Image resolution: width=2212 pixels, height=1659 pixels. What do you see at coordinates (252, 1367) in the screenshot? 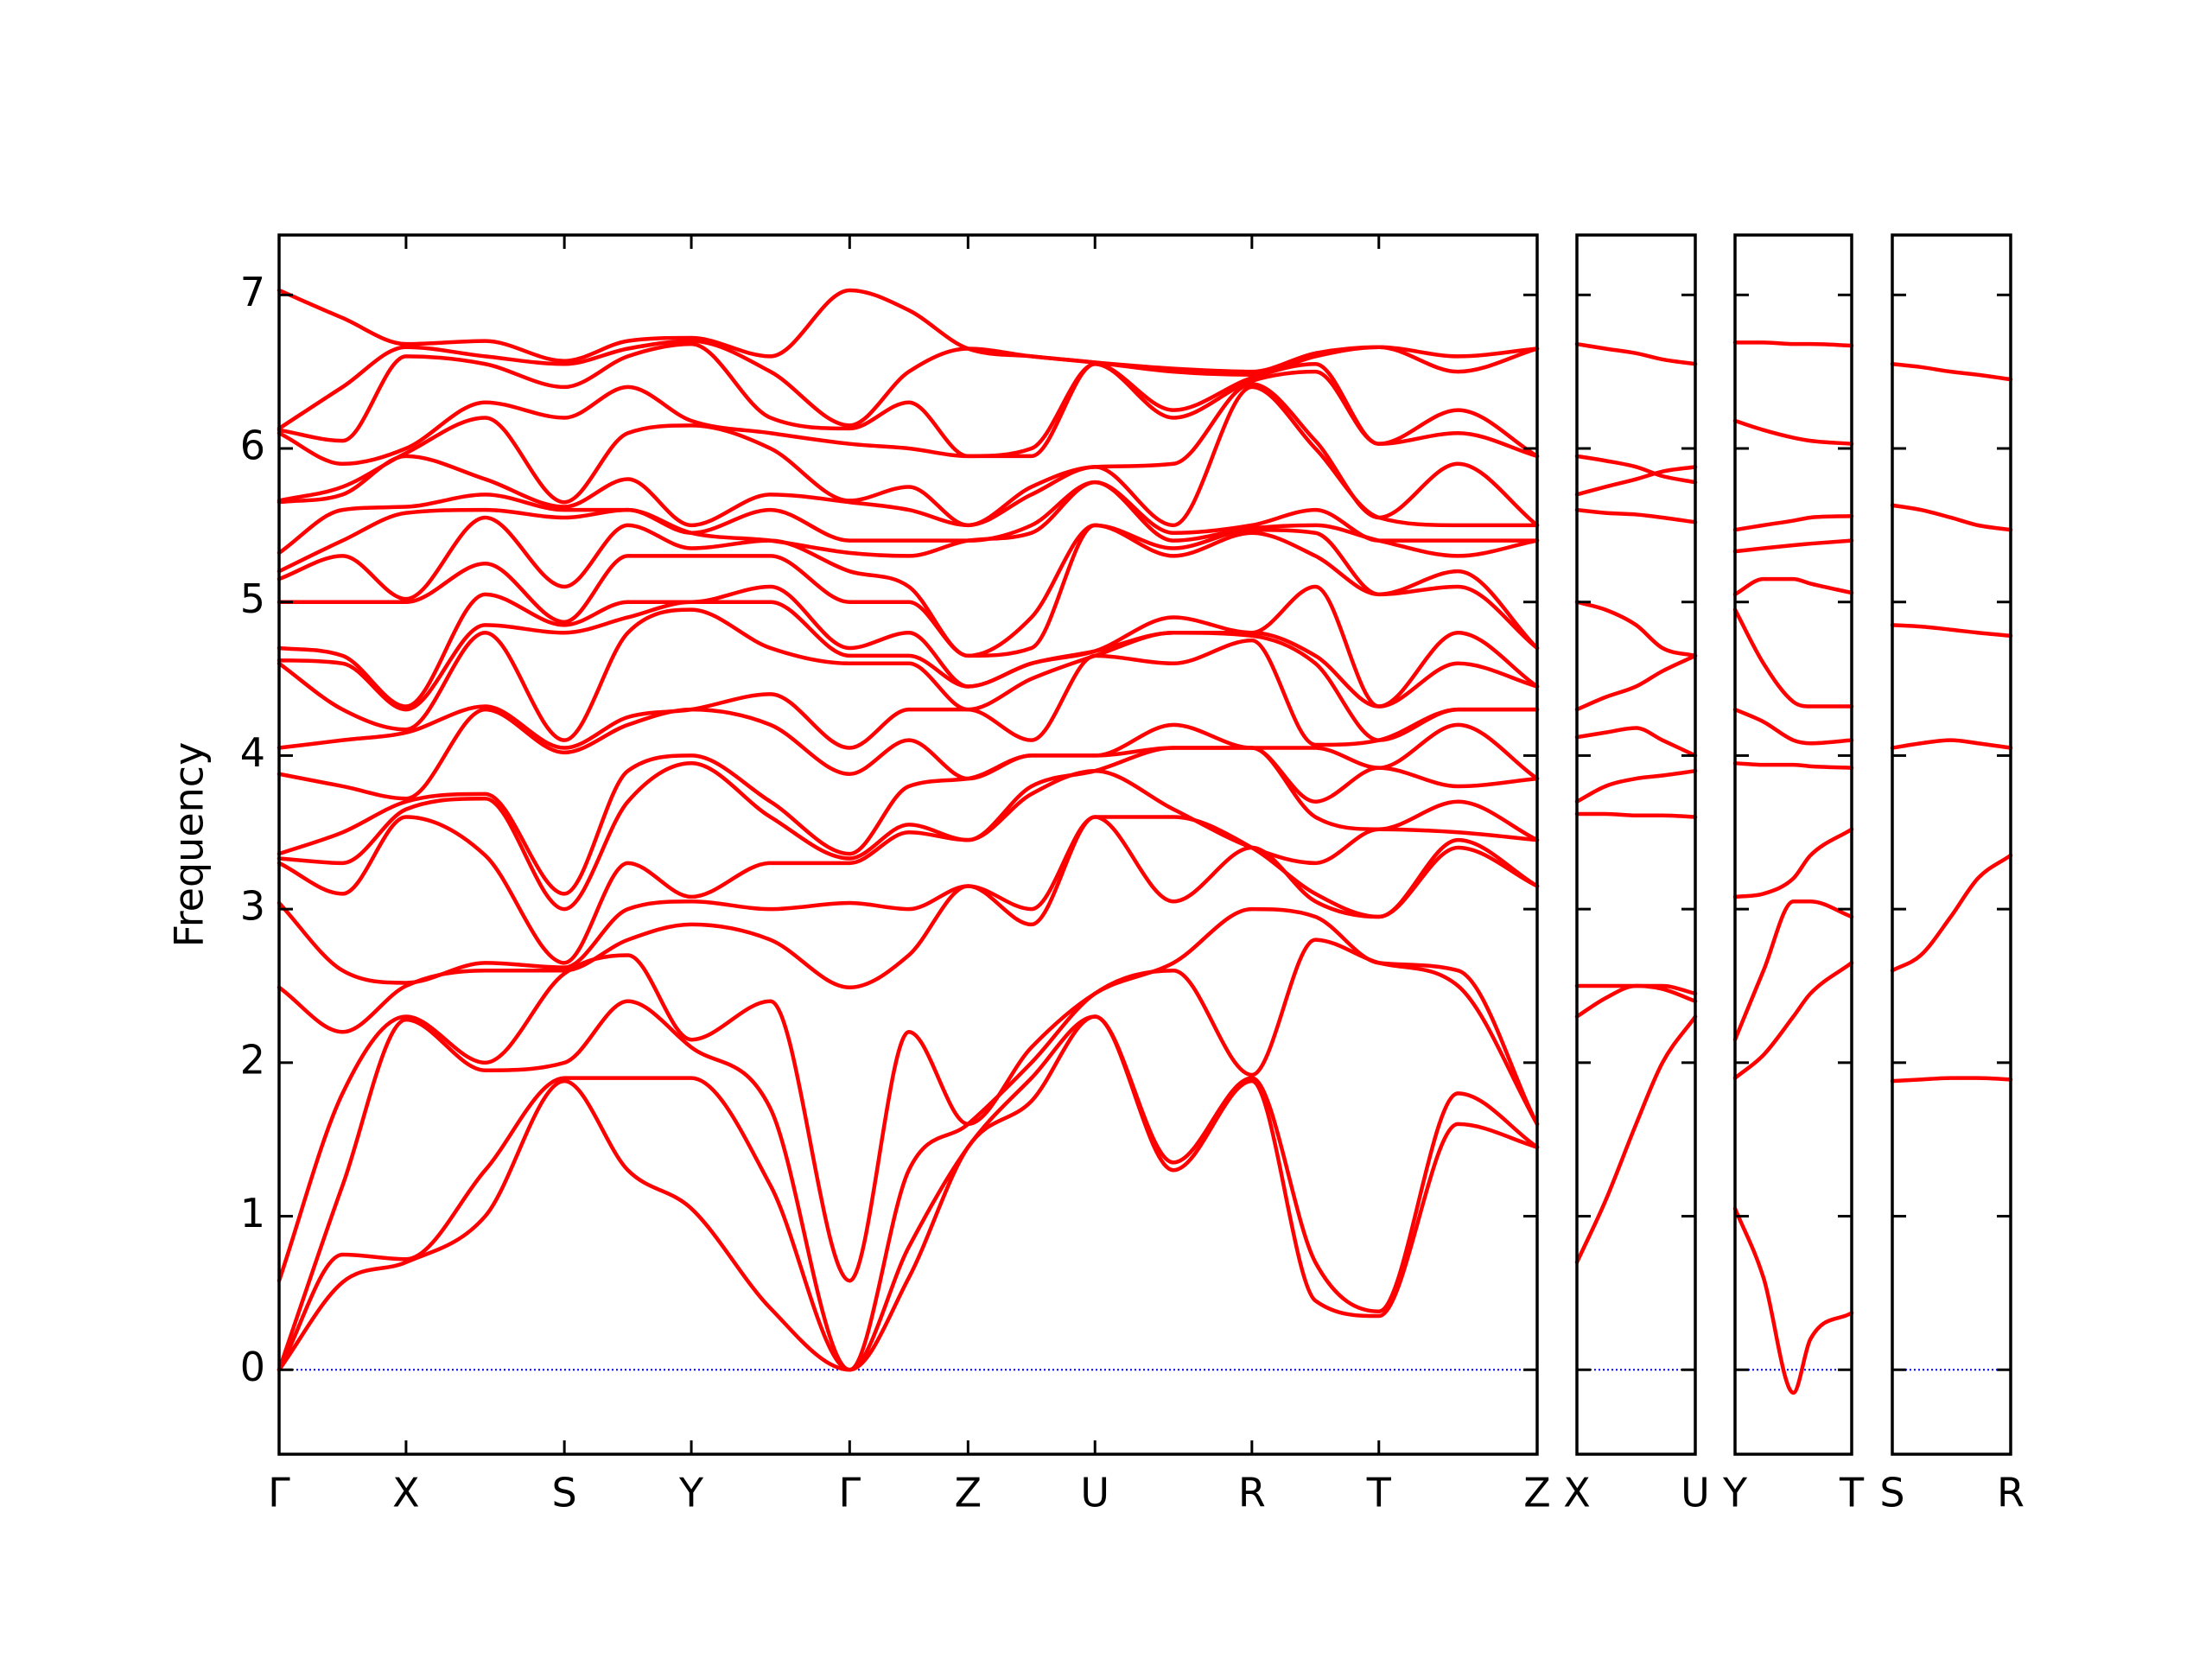
I see `y-tick-label: 0` at bounding box center [252, 1367].